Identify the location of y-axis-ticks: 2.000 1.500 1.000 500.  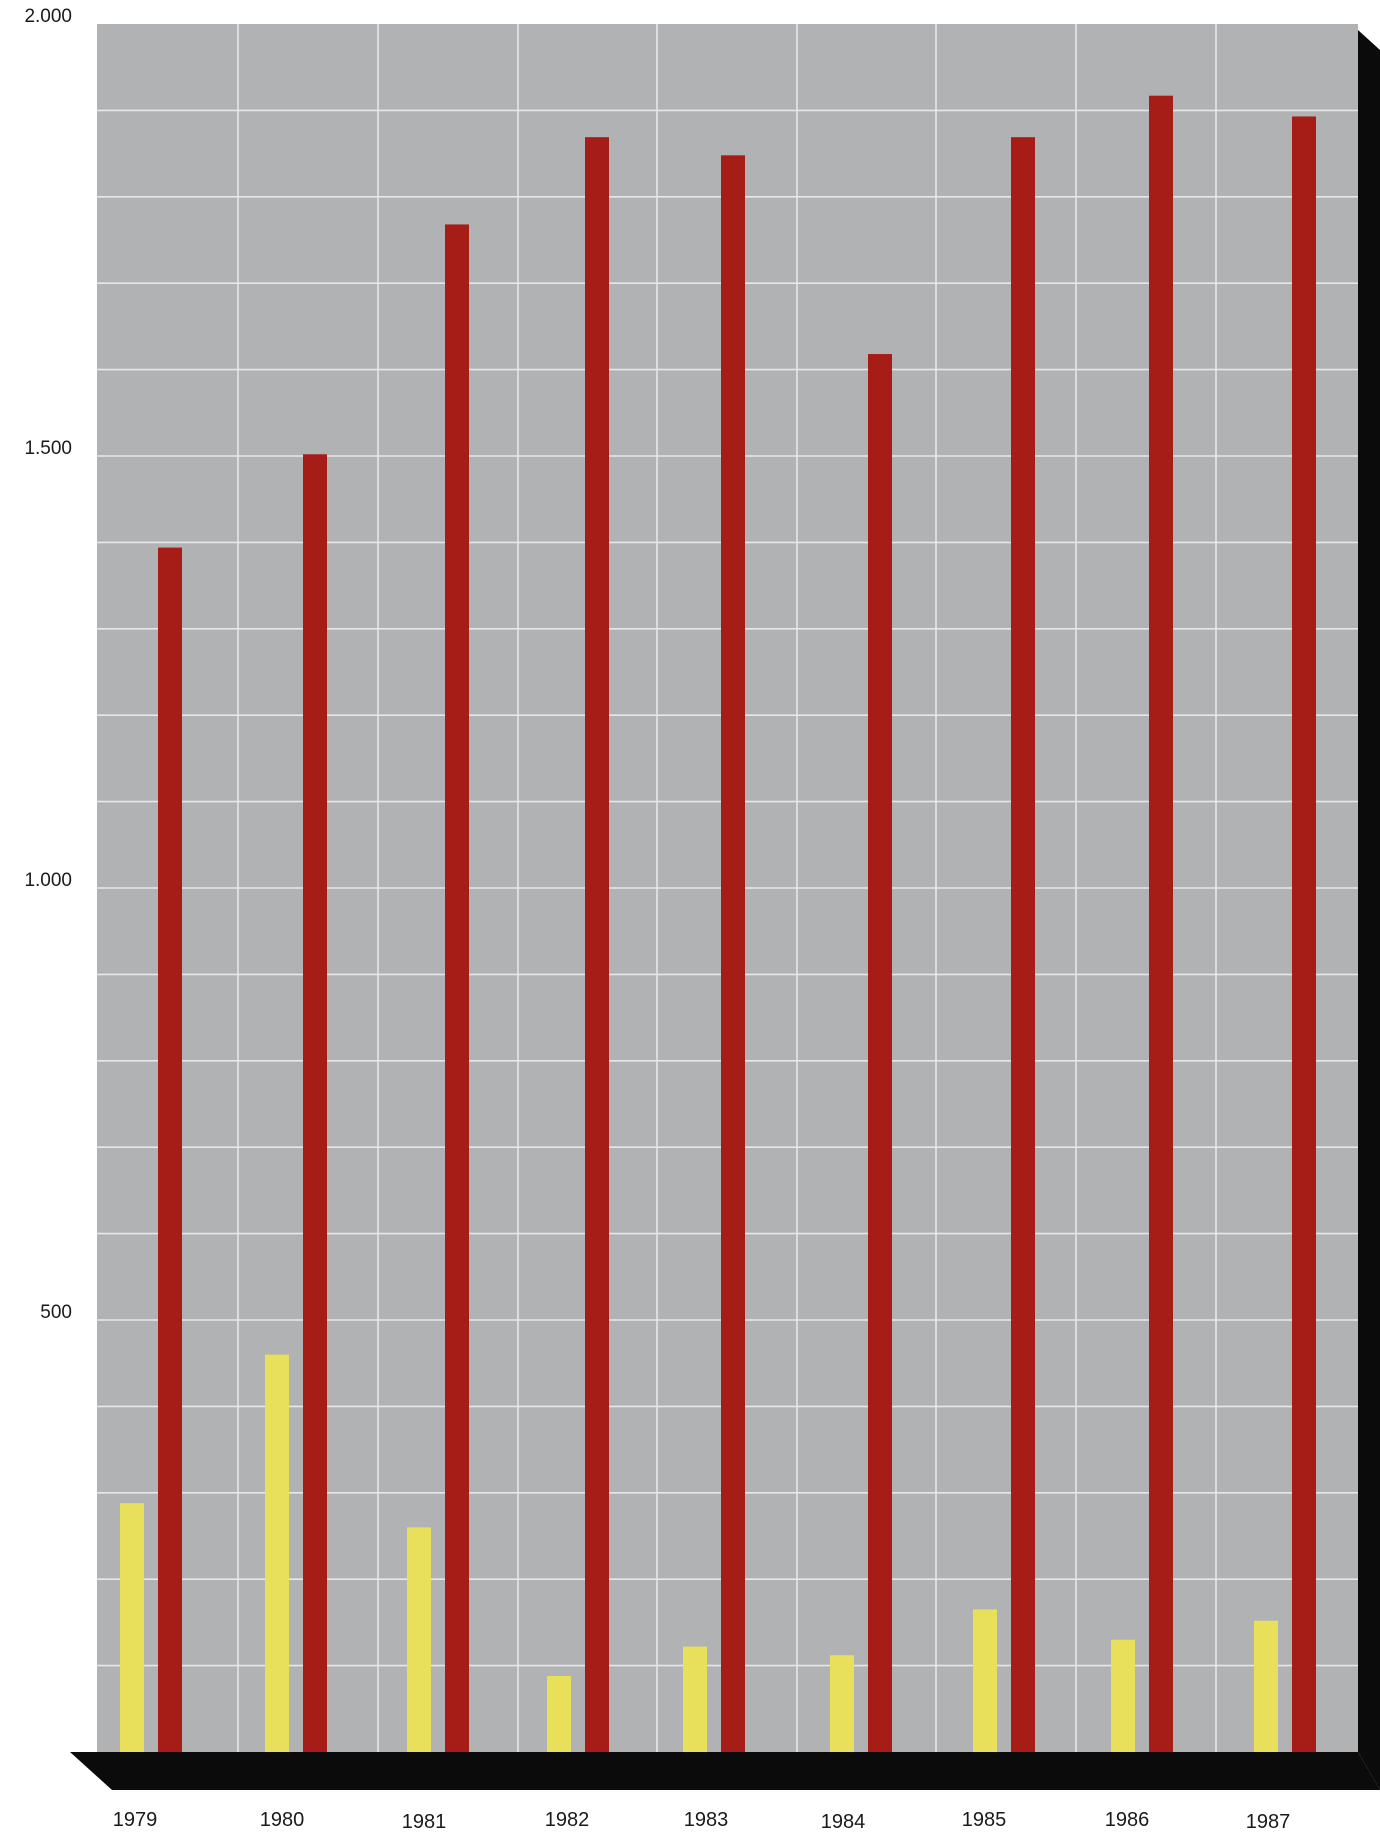
(48, 664).